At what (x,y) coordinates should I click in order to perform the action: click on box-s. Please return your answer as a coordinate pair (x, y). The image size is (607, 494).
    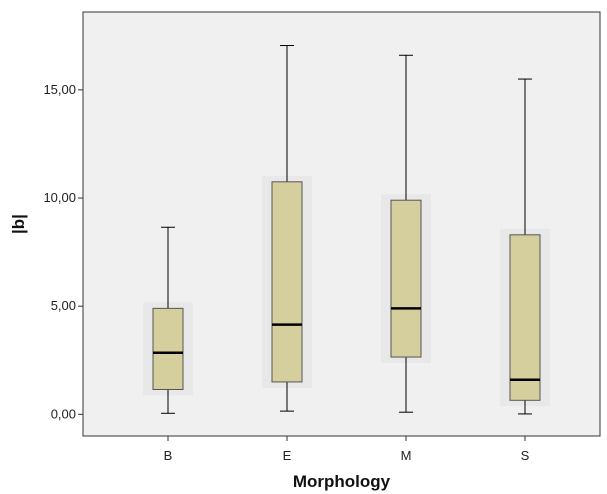
    Looking at the image, I should click on (525, 246).